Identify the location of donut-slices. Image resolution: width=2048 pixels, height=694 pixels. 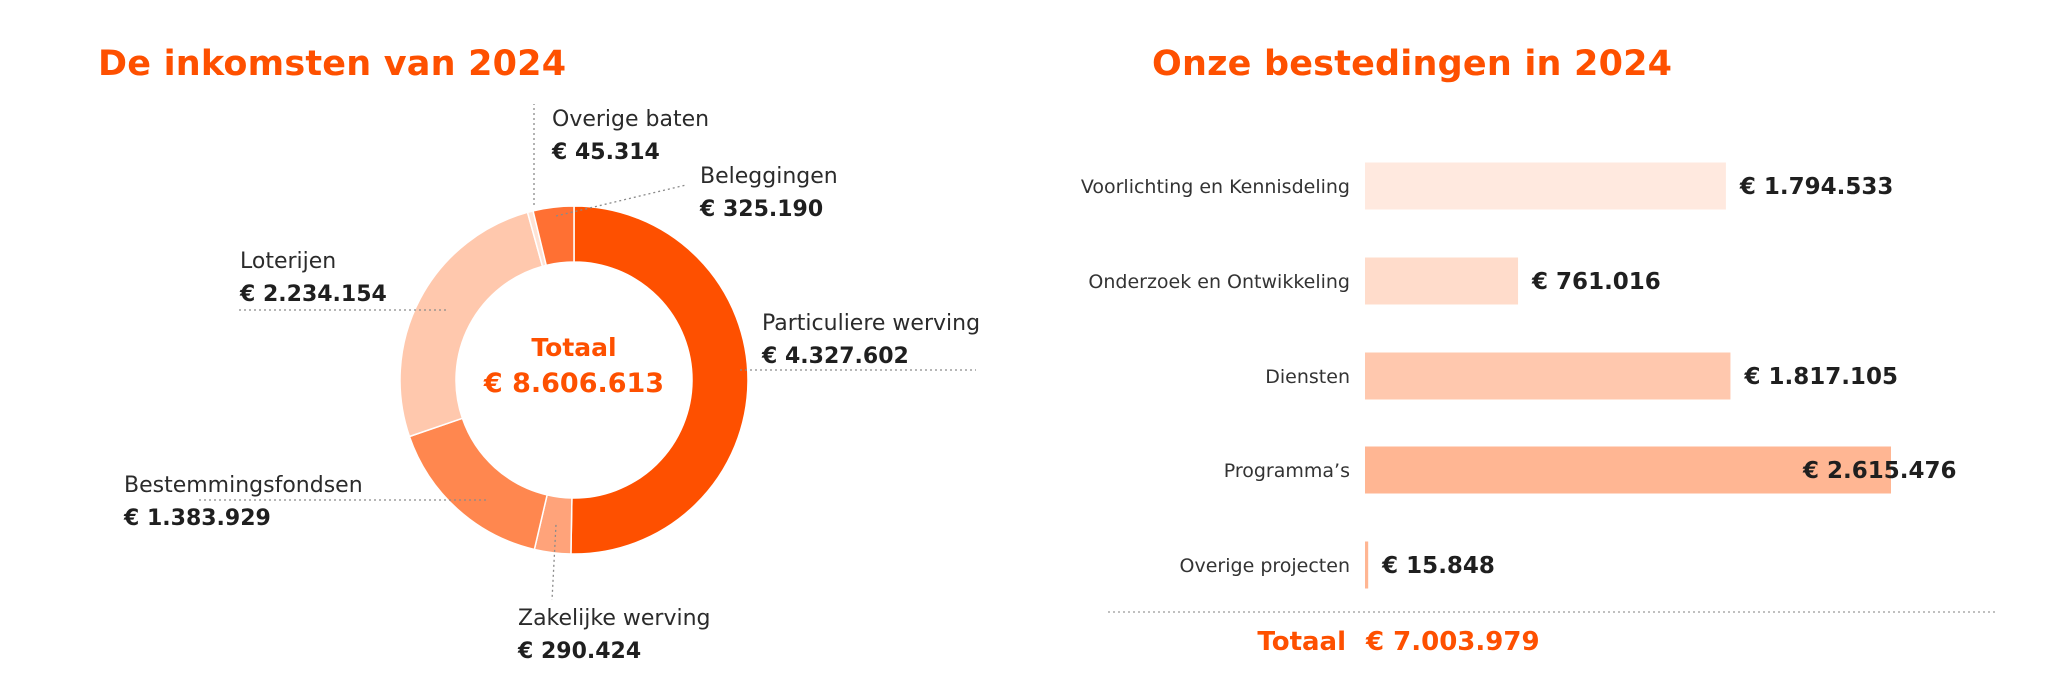
(574, 380).